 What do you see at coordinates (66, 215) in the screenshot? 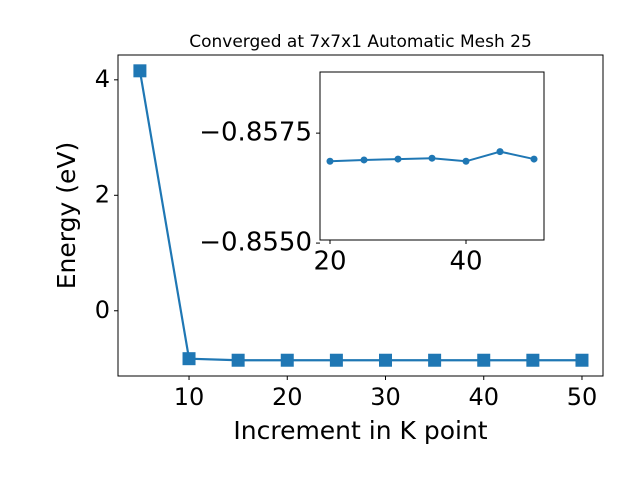
I see `y-axis-label: Energy (eV)` at bounding box center [66, 215].